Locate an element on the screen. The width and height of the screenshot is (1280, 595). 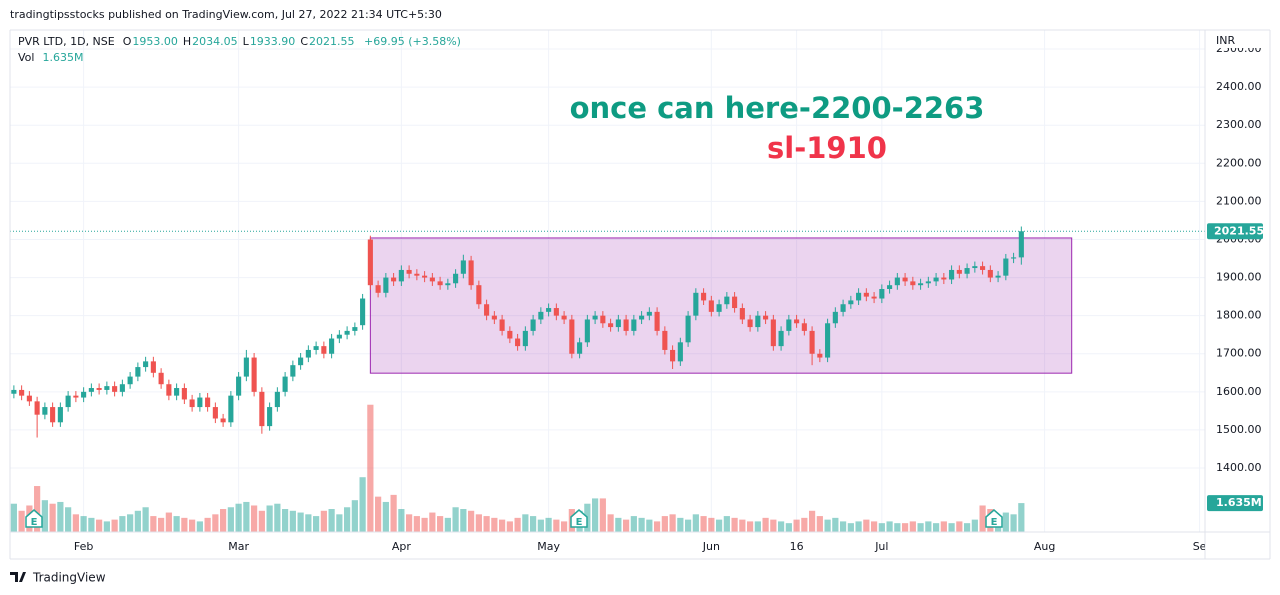
earnings-marker: E is located at coordinates (994, 518).